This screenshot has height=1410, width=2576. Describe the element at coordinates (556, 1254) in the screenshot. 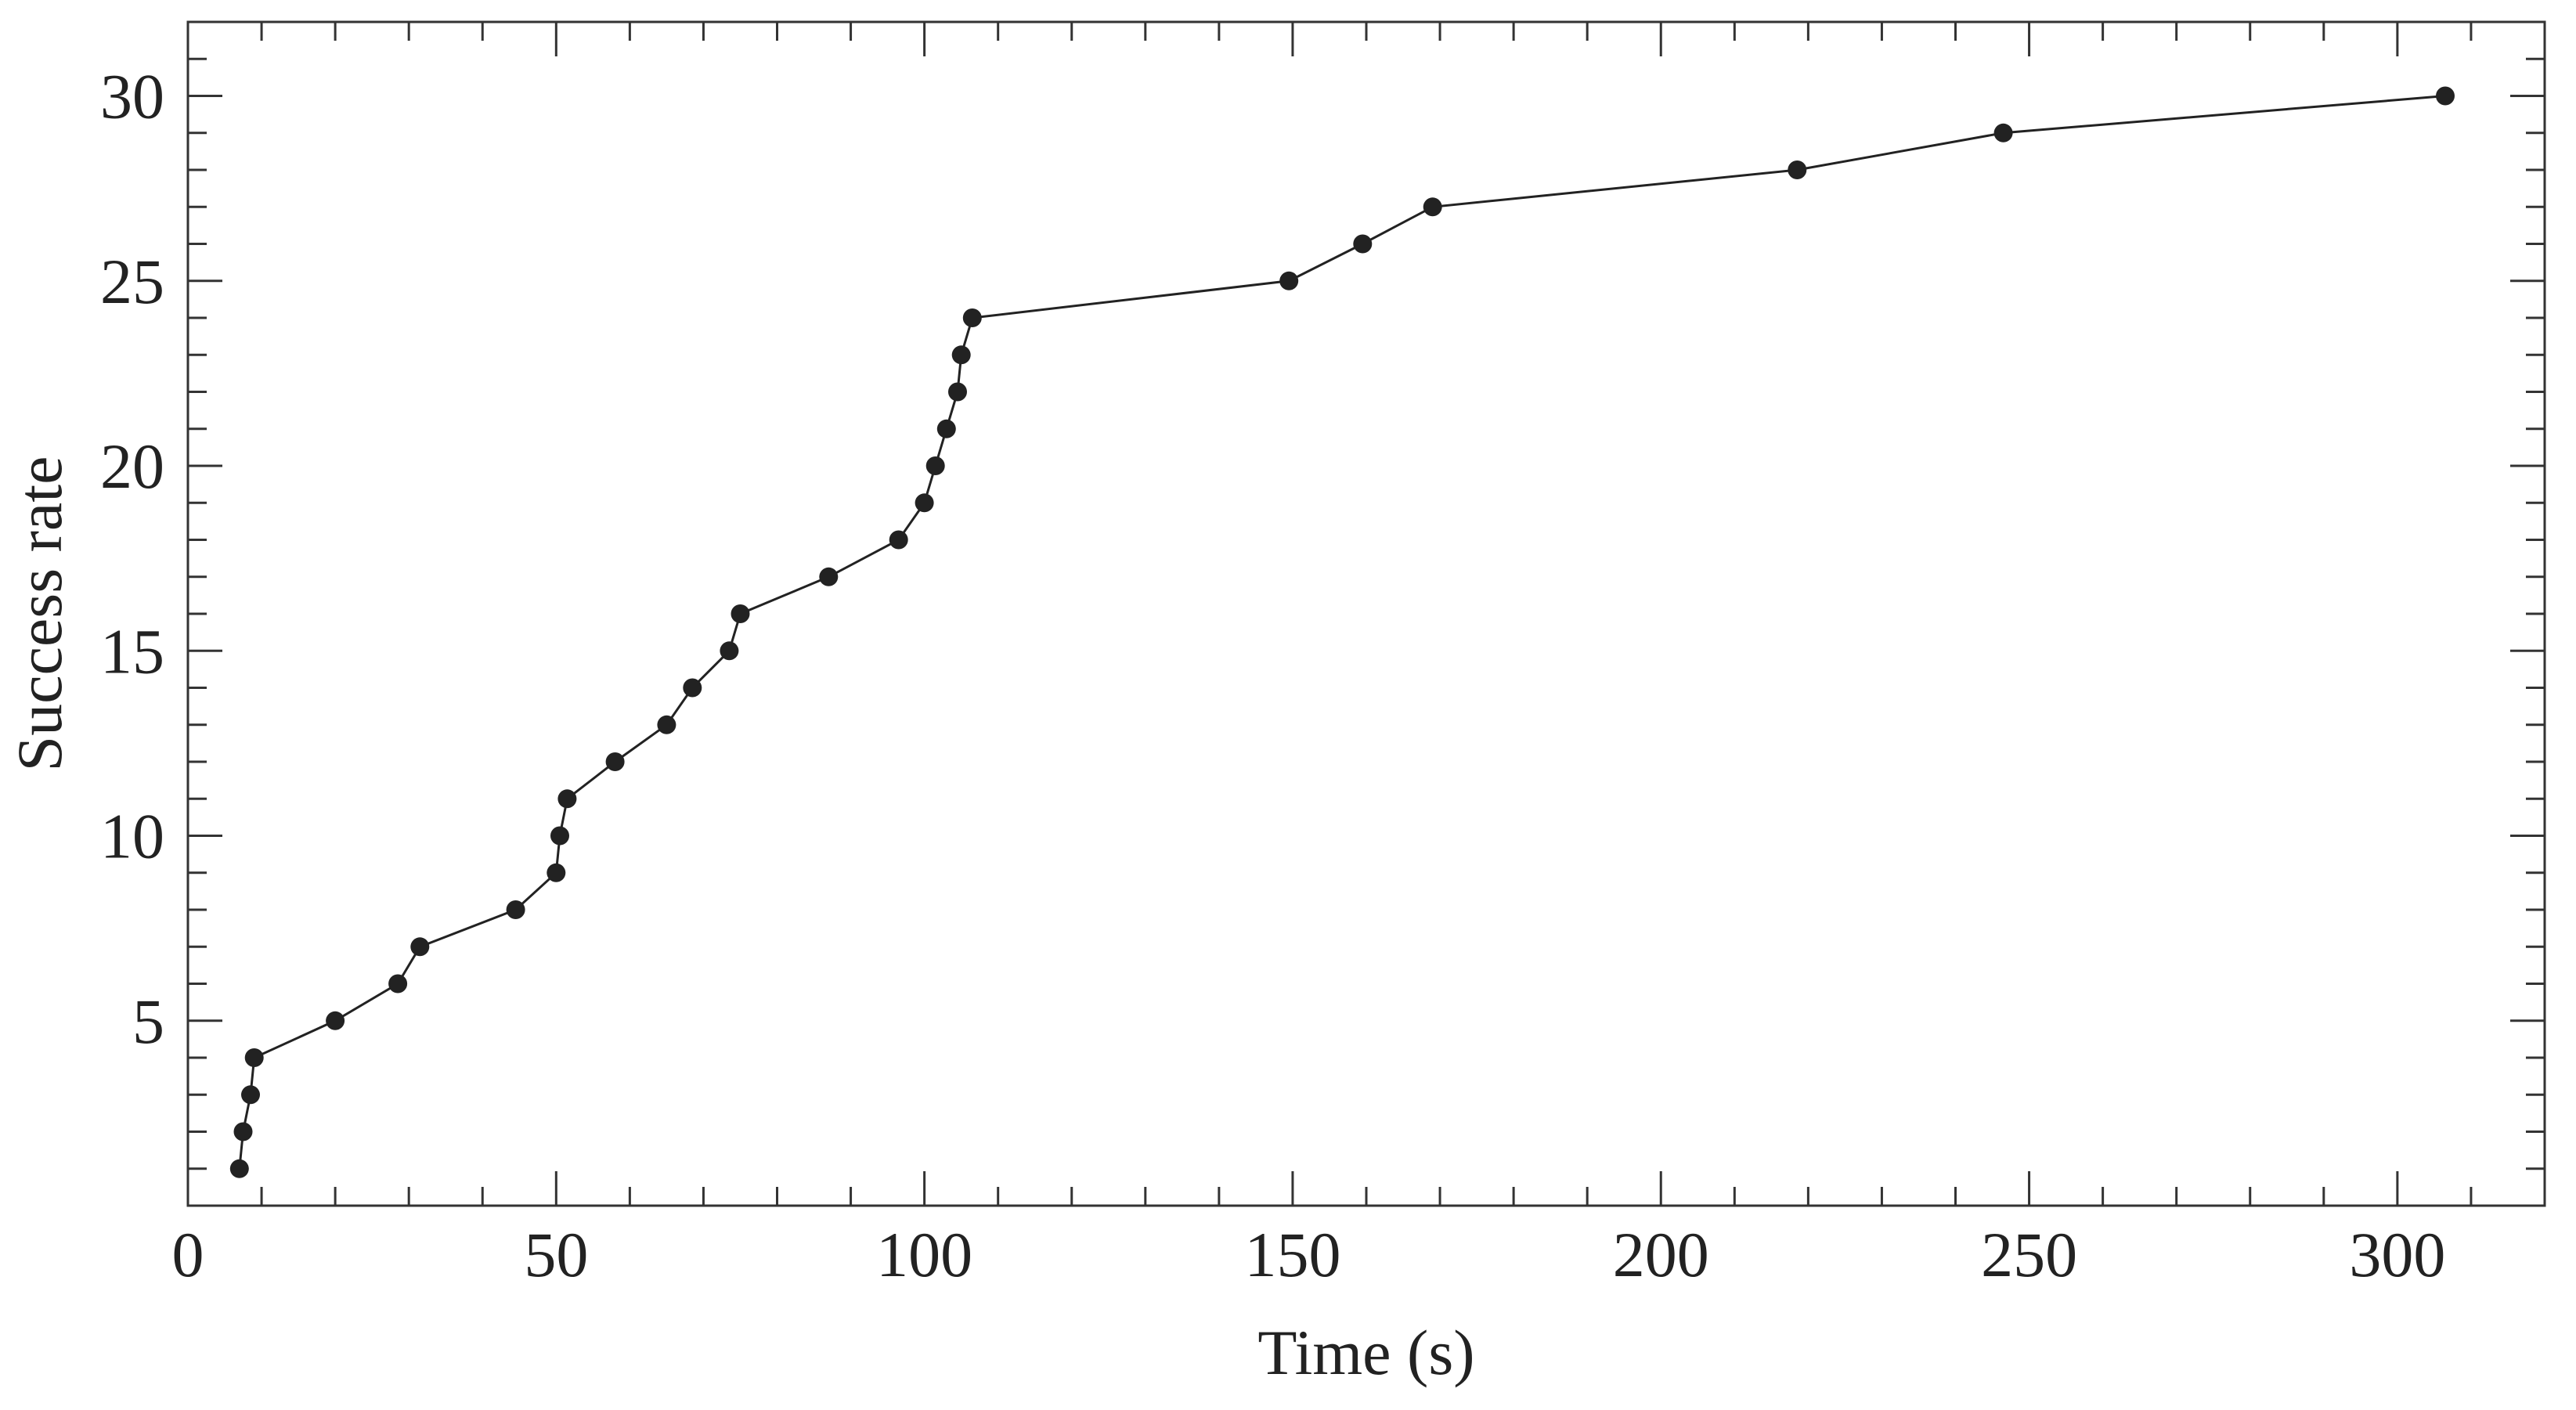

I see `x-tick-label: 50` at that location.